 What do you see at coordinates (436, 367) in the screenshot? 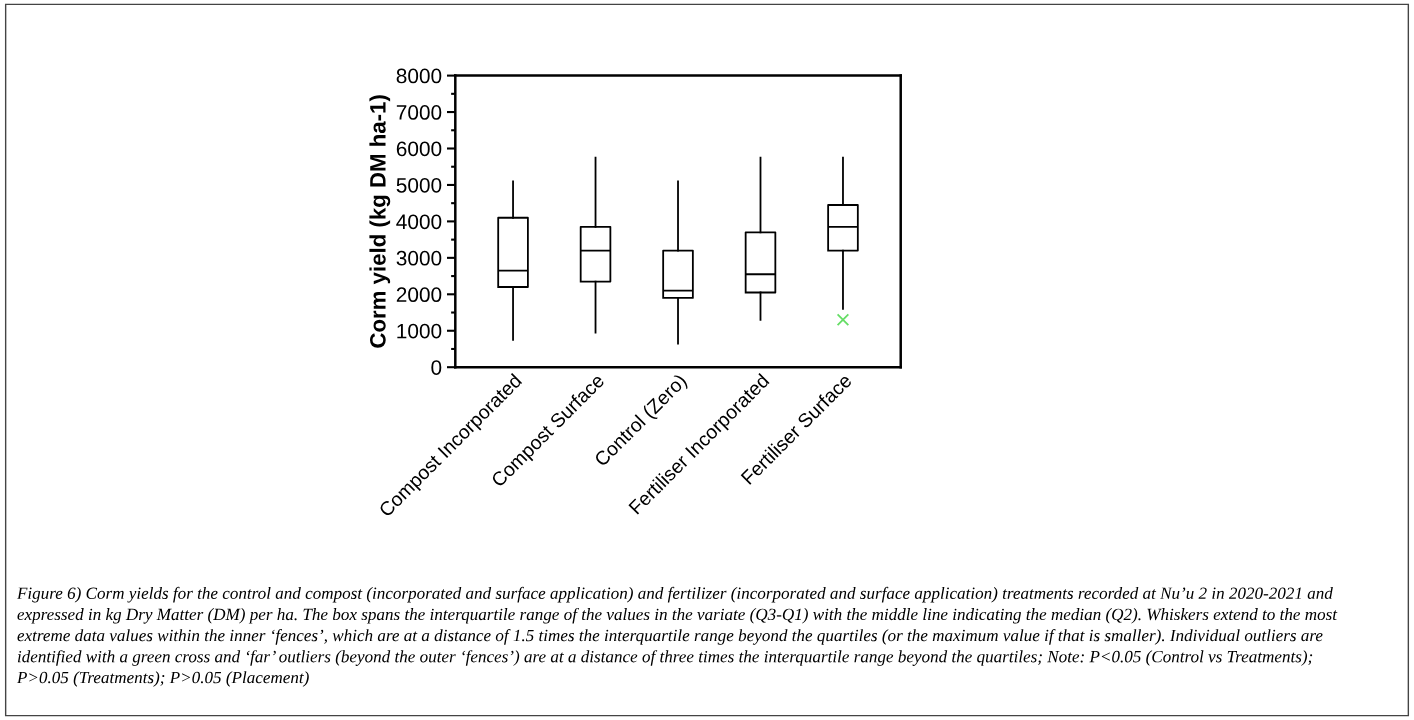
I see `y-tick-label: 0` at bounding box center [436, 367].